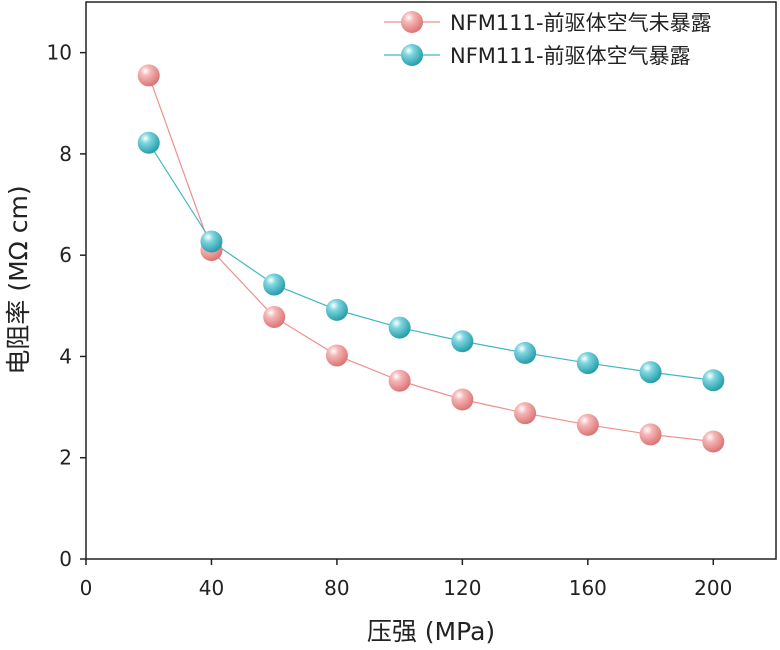 This screenshot has width=780, height=650. What do you see at coordinates (588, 588) in the screenshot?
I see `x-tick-label: 160` at bounding box center [588, 588].